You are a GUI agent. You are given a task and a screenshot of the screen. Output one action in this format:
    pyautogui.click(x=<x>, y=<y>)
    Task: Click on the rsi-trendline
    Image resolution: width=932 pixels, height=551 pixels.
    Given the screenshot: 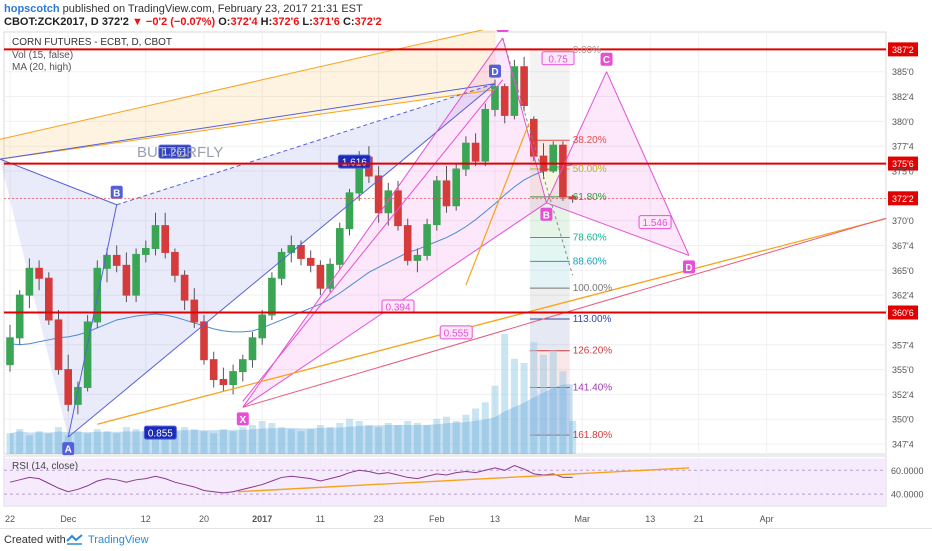 What is the action you would take?
    pyautogui.click(x=463, y=480)
    